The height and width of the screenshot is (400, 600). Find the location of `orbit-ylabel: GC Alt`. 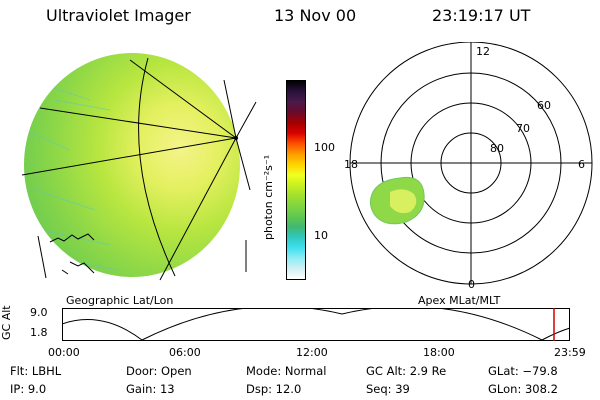

orbit-ylabel: GC Alt is located at coordinates (6, 322).